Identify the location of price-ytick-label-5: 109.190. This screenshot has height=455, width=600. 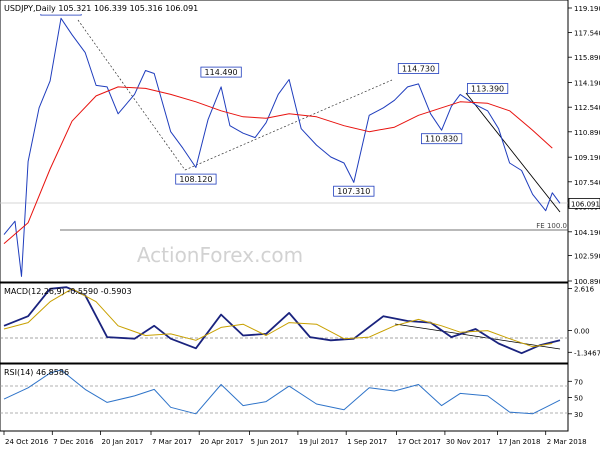
(587, 158).